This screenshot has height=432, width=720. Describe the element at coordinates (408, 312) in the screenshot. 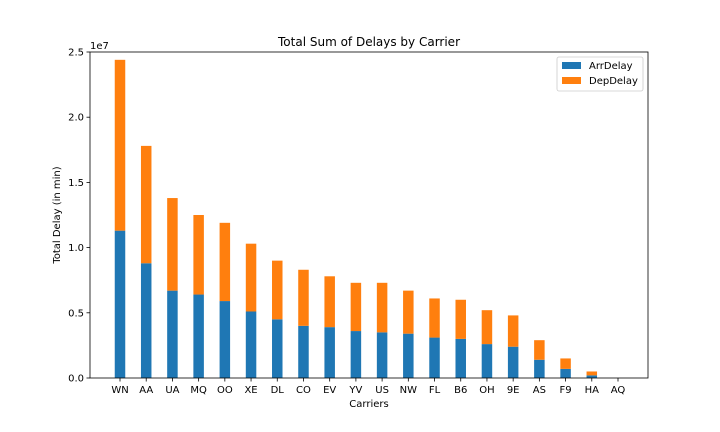

I see `bar-depdelay-nw` at that location.